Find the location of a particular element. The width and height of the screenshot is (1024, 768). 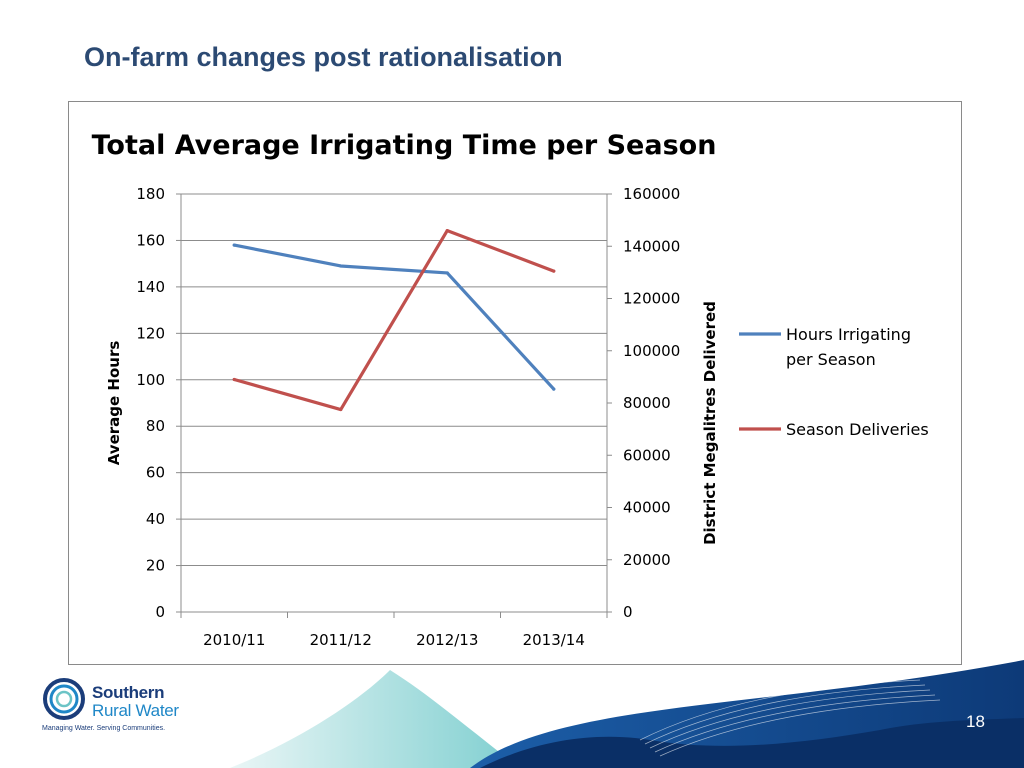

y-left-tick-label: 140 is located at coordinates (150, 287).